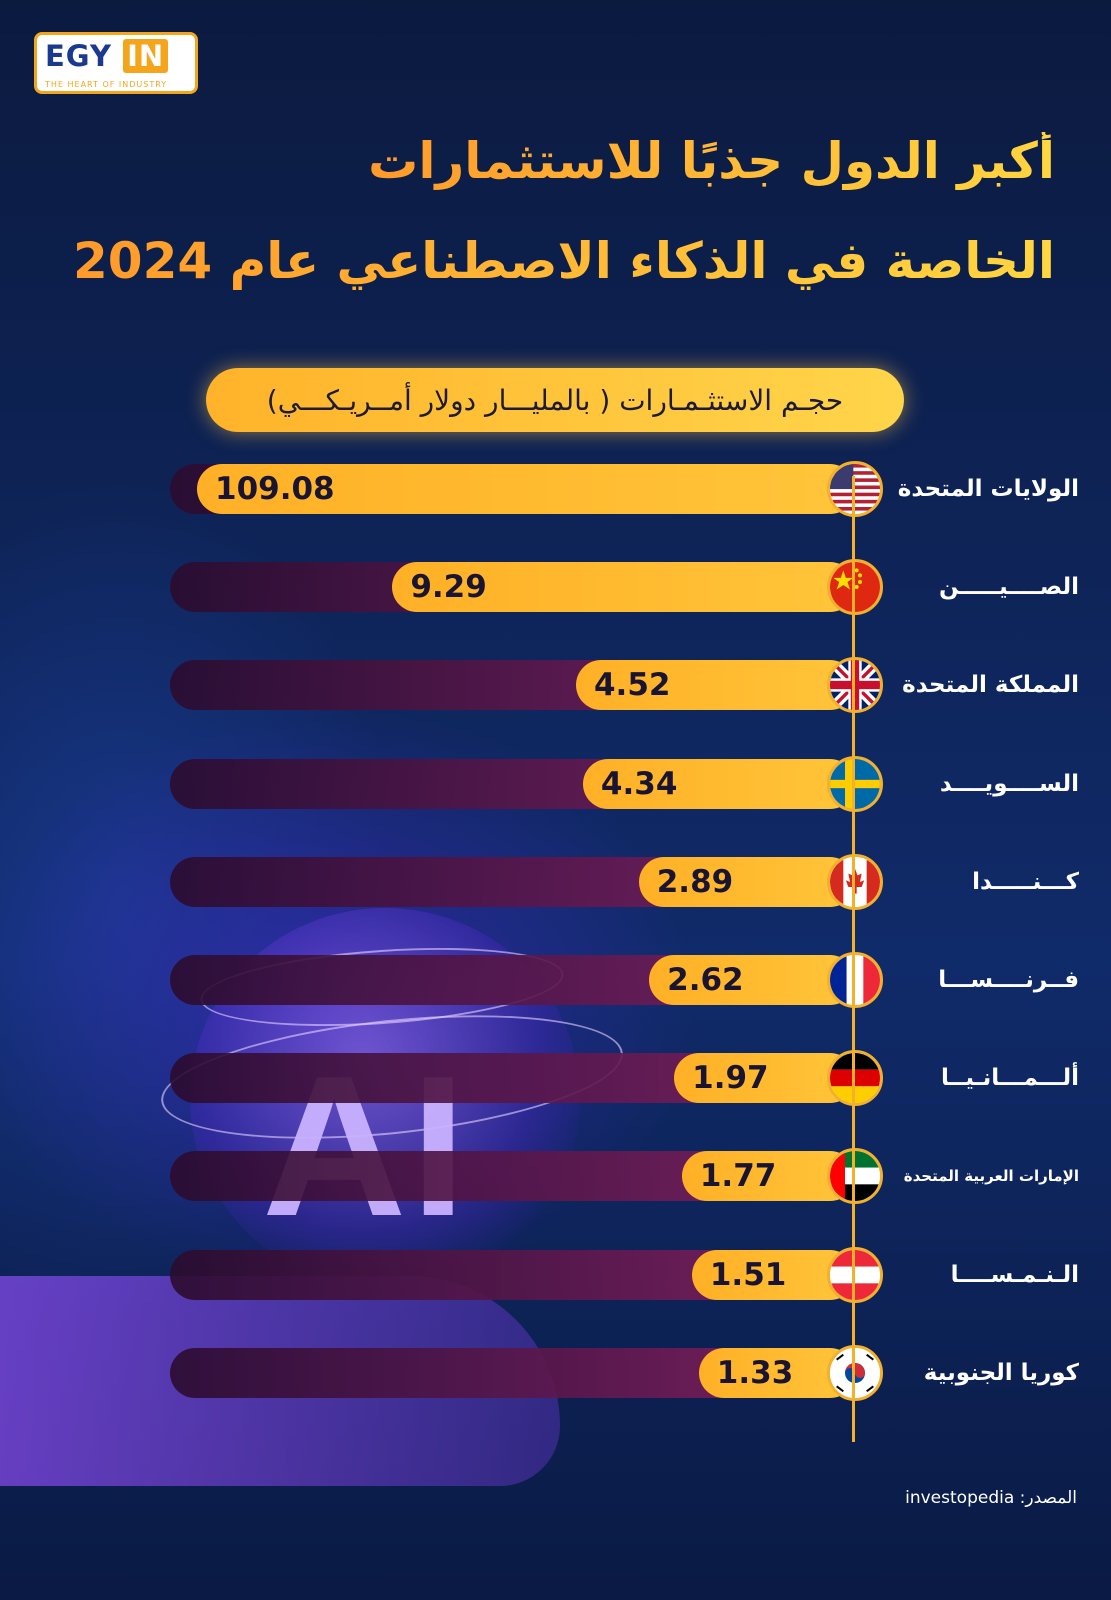 This screenshot has height=1600, width=1111. Describe the element at coordinates (106, 84) in the screenshot. I see `logo-tagline: THE HEART OF INDUSTRY` at that location.